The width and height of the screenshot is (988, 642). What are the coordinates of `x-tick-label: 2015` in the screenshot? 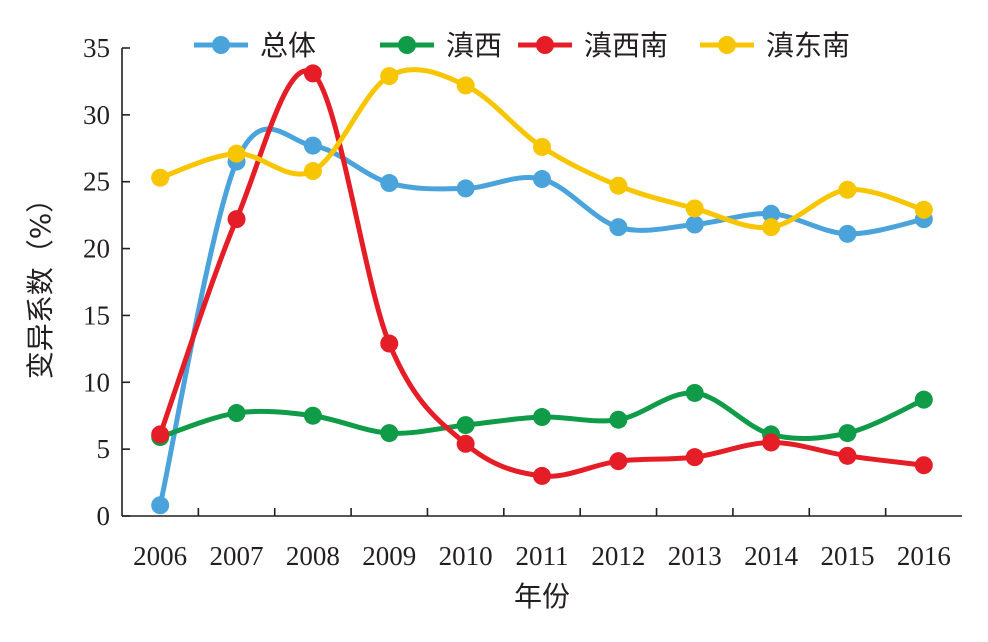 It's located at (847, 556).